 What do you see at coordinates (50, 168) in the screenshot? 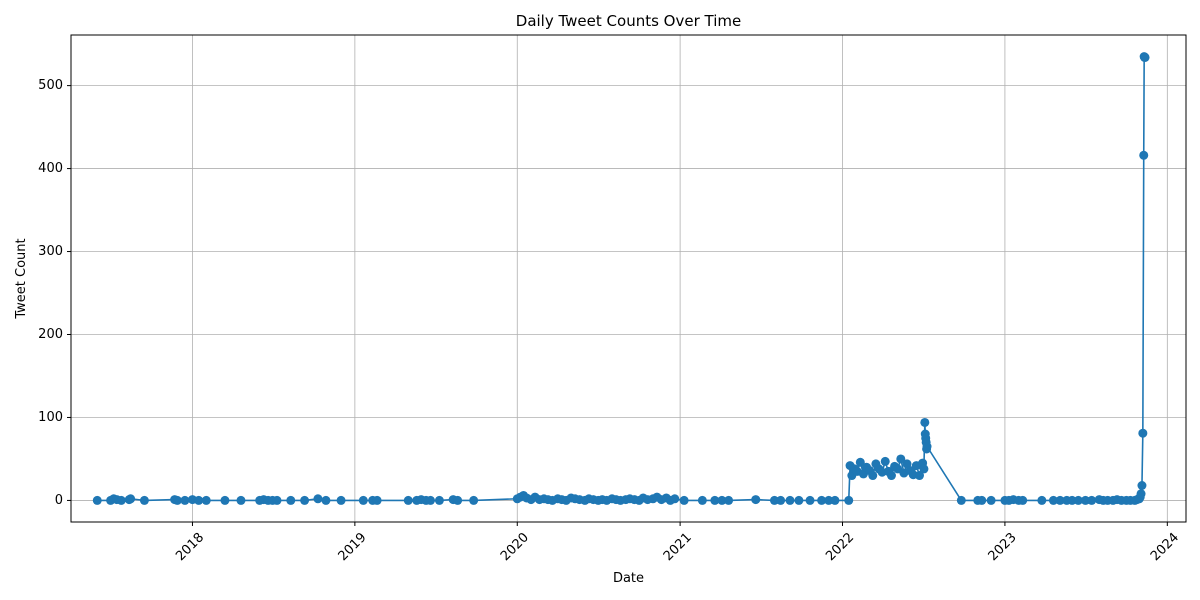
I see `y-tick-label-400: 400` at bounding box center [50, 168].